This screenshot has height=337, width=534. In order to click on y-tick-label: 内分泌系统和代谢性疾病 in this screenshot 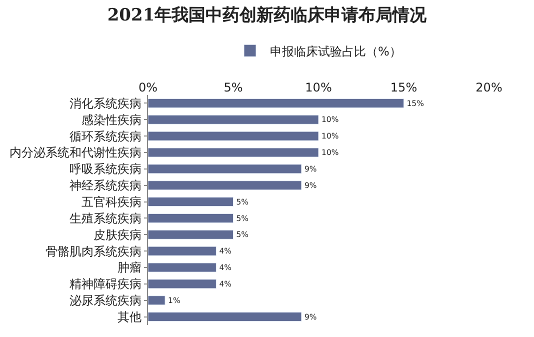, I will do `click(76, 153)`.